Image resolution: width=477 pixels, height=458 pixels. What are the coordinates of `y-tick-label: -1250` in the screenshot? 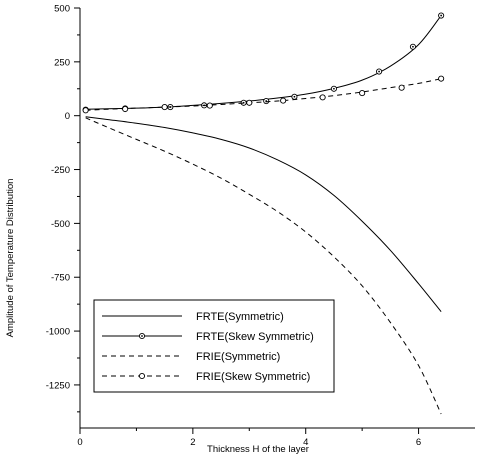 It's located at (58, 385).